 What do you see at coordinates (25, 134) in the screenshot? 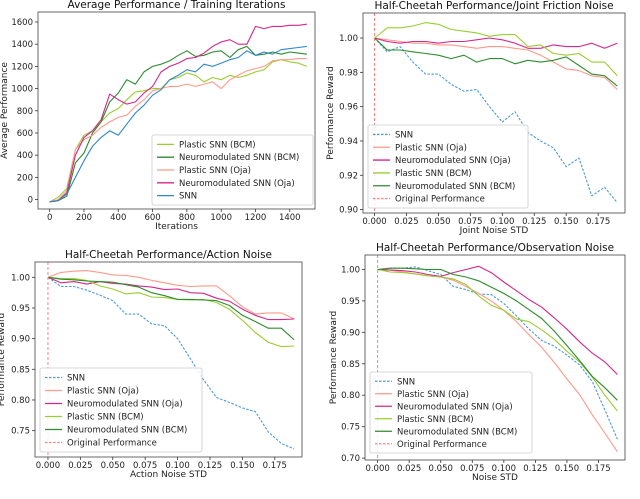
I see `y-tick-label: 600` at bounding box center [25, 134].